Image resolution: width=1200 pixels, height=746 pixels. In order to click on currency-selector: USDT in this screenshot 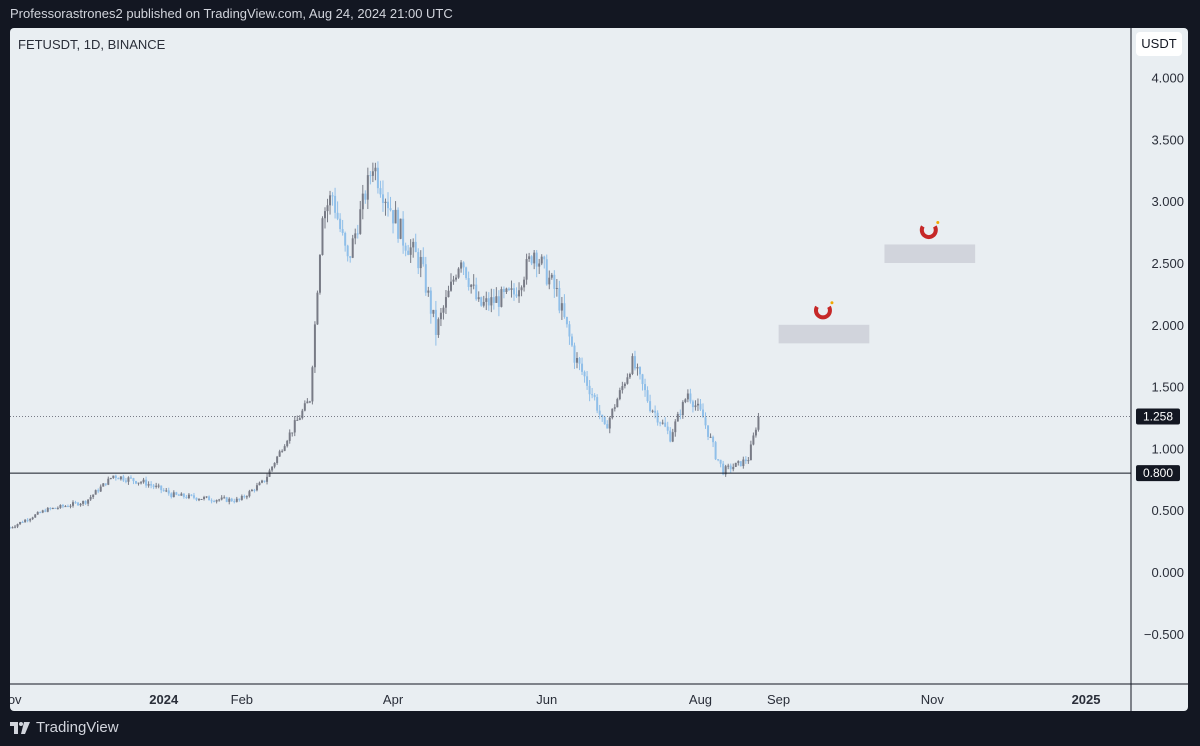, I will do `click(1159, 44)`.